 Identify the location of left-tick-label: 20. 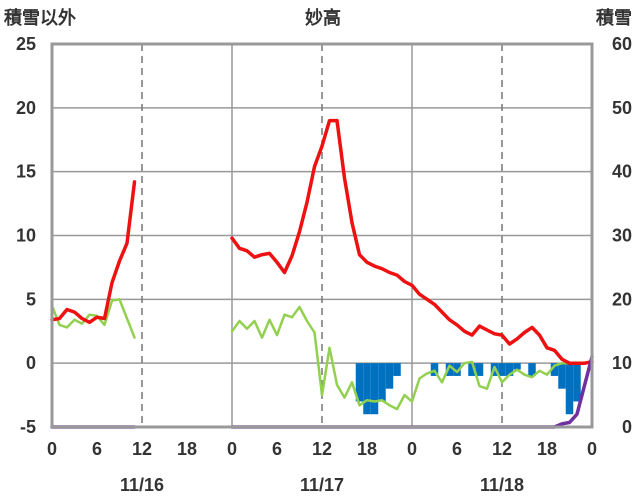
(26, 108).